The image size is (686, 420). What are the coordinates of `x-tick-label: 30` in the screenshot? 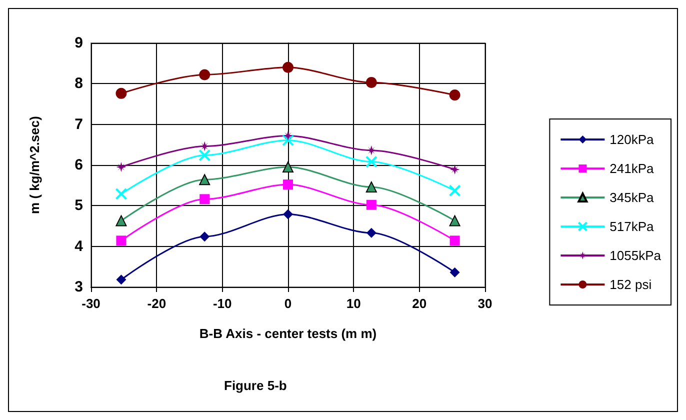 It's located at (485, 303).